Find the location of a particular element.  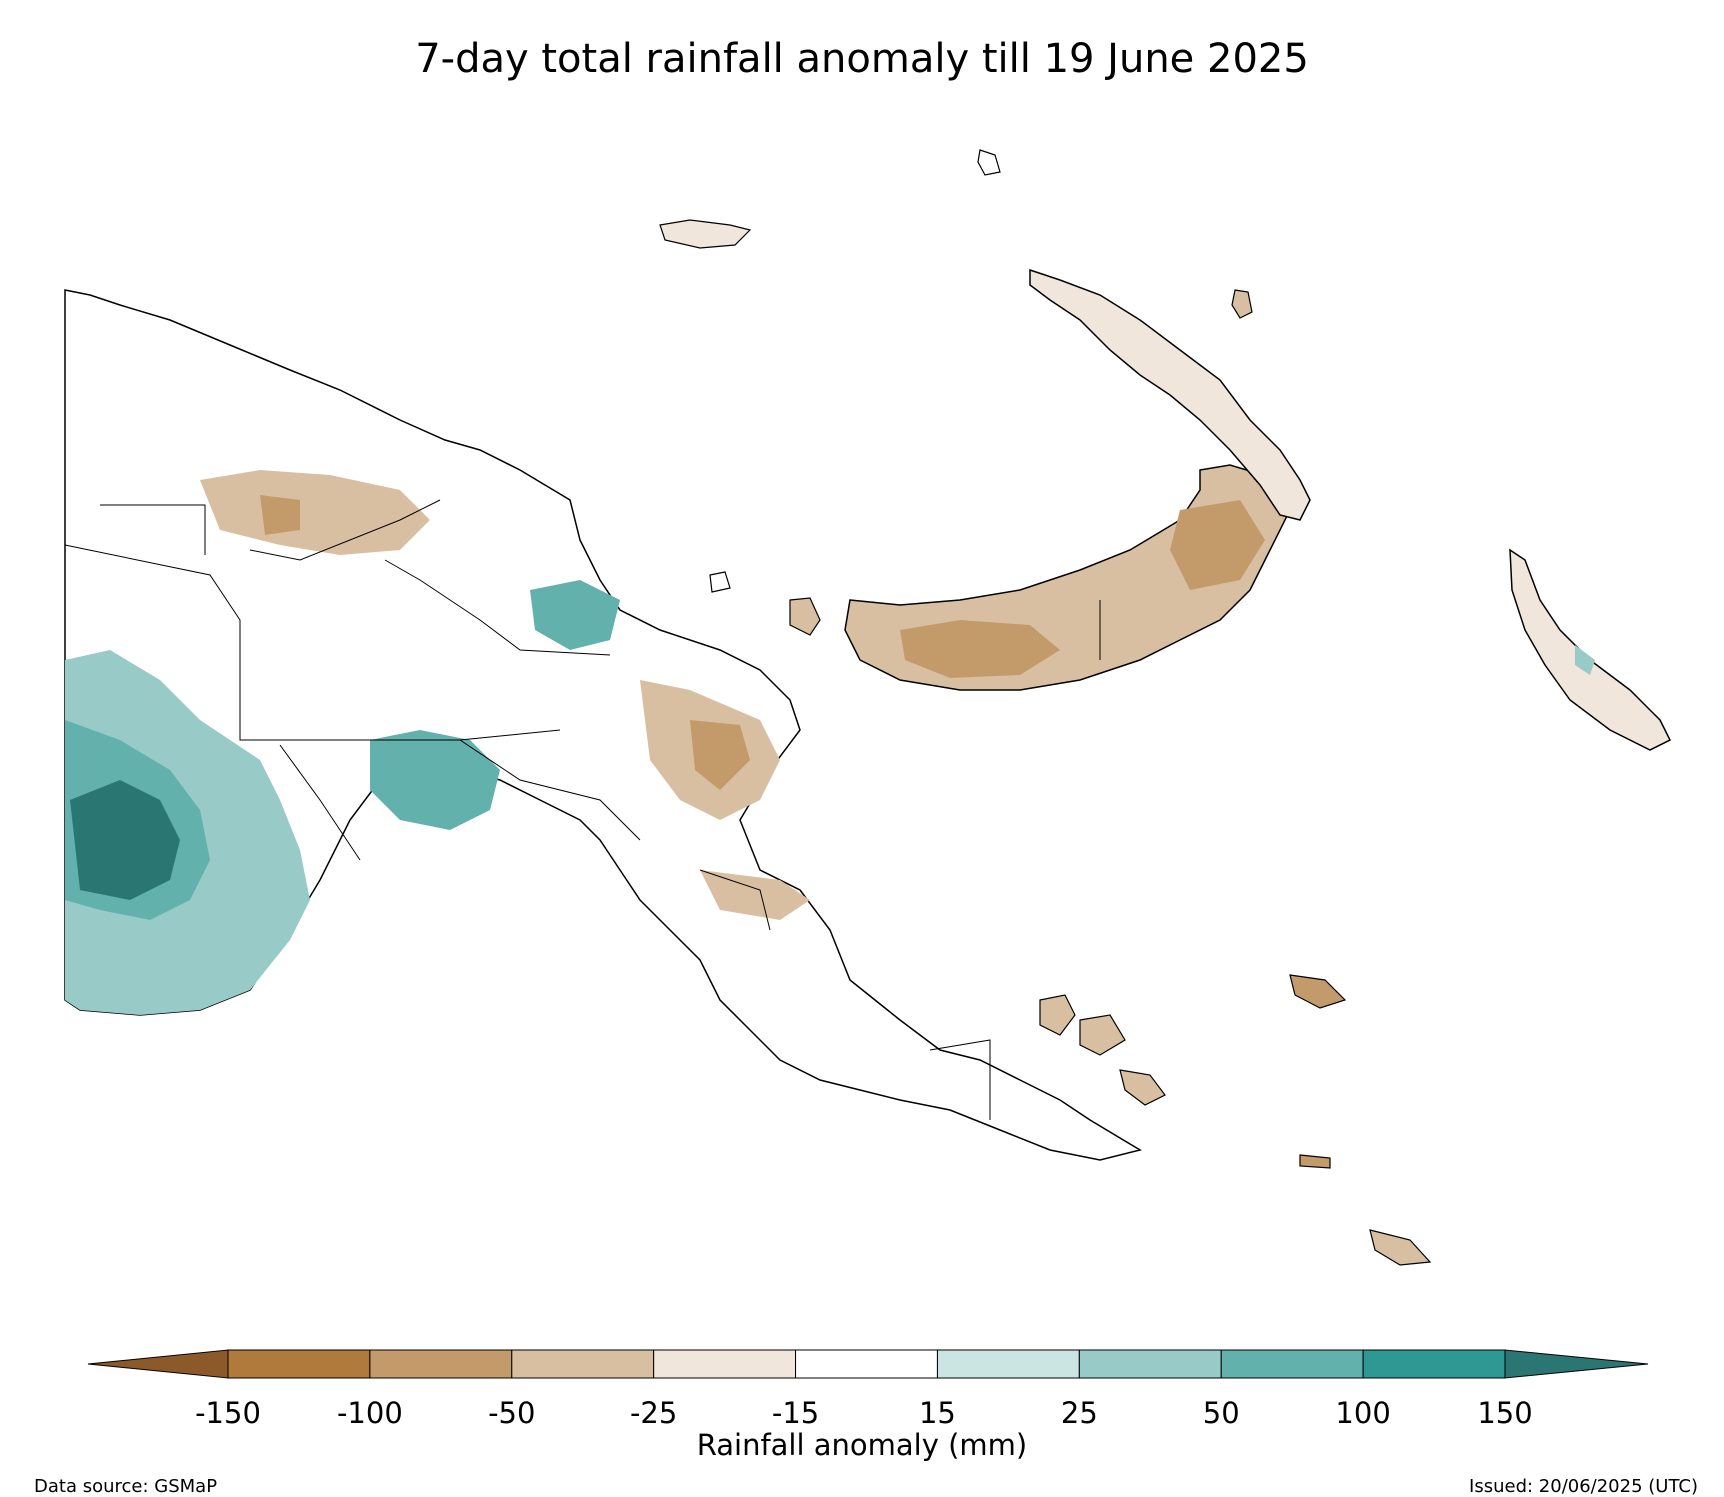

island-fergusson is located at coordinates (1102, 1035).